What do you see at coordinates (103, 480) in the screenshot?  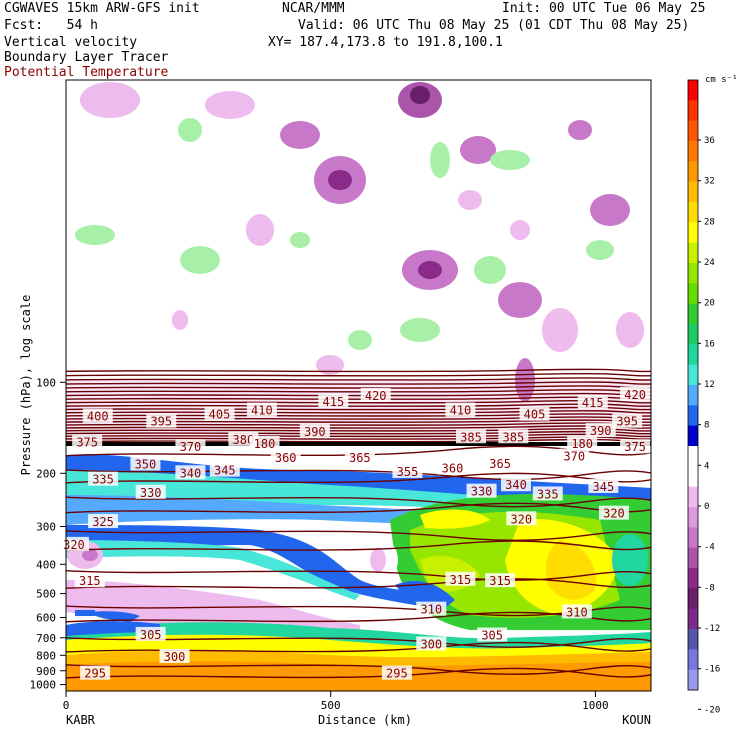 I see `theta-label: 335` at bounding box center [103, 480].